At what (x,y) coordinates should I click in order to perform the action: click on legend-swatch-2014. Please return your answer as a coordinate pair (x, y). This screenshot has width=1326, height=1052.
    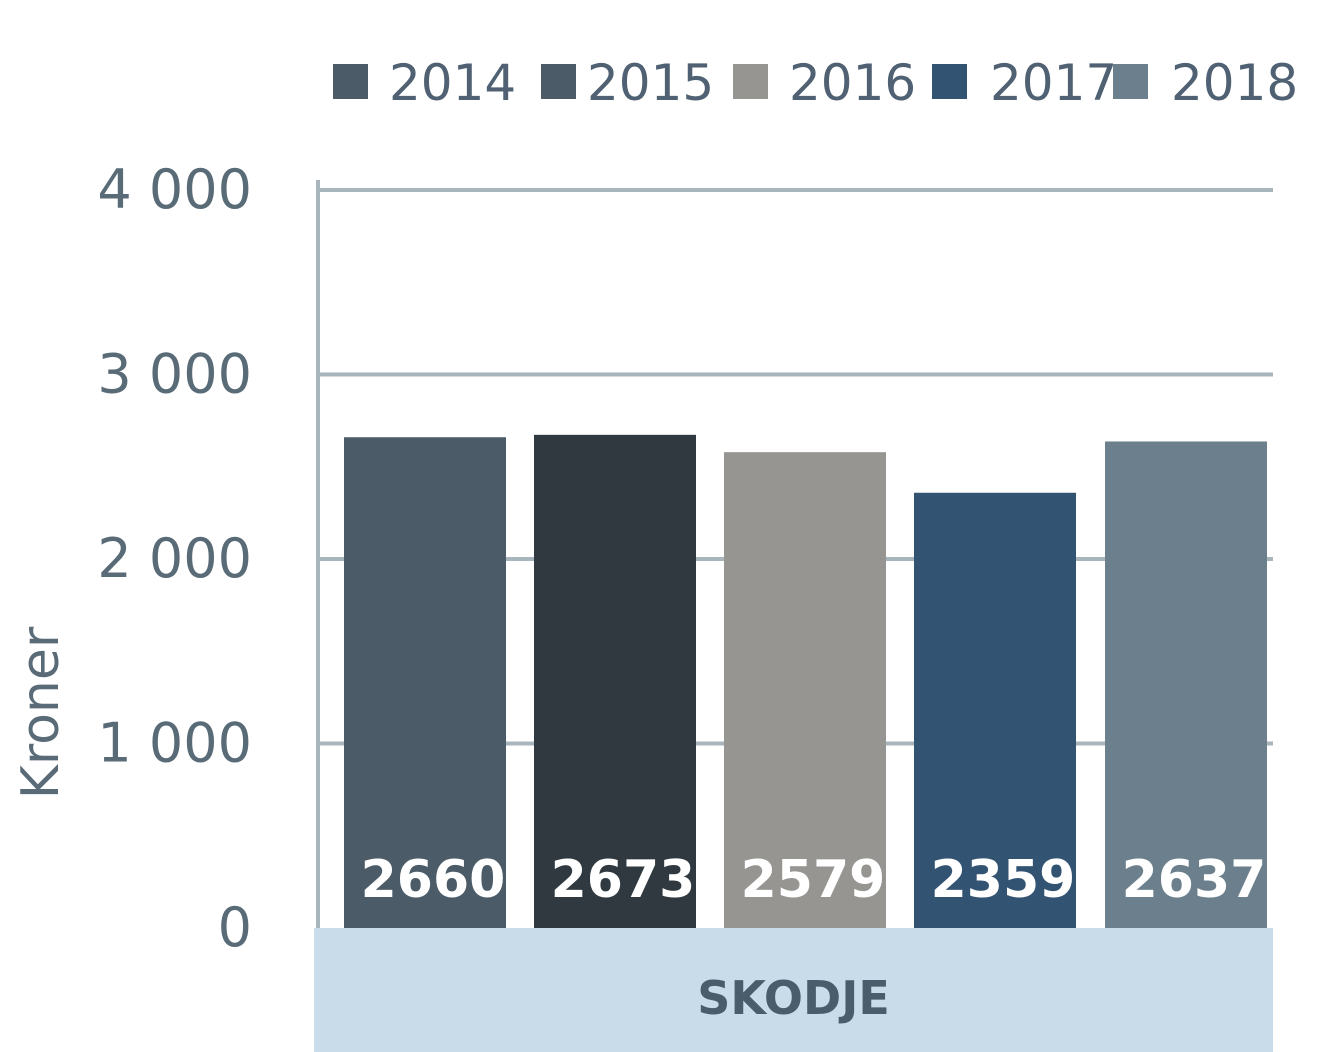
    Looking at the image, I should click on (350, 81).